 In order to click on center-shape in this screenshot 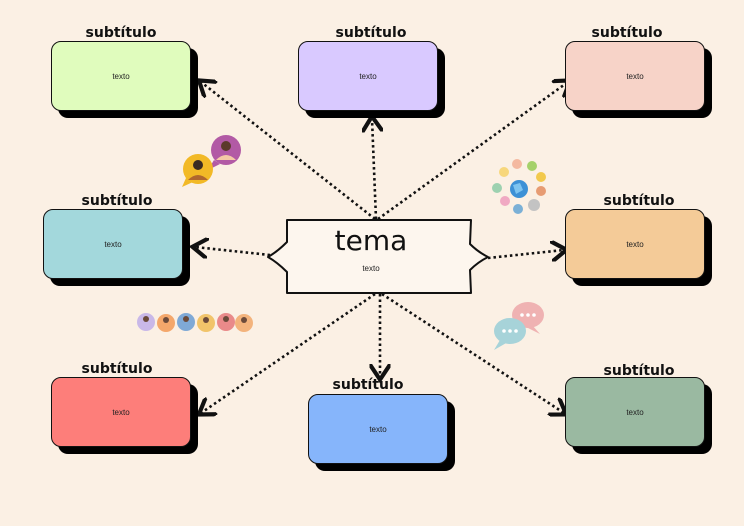, I will do `click(378, 256)`.